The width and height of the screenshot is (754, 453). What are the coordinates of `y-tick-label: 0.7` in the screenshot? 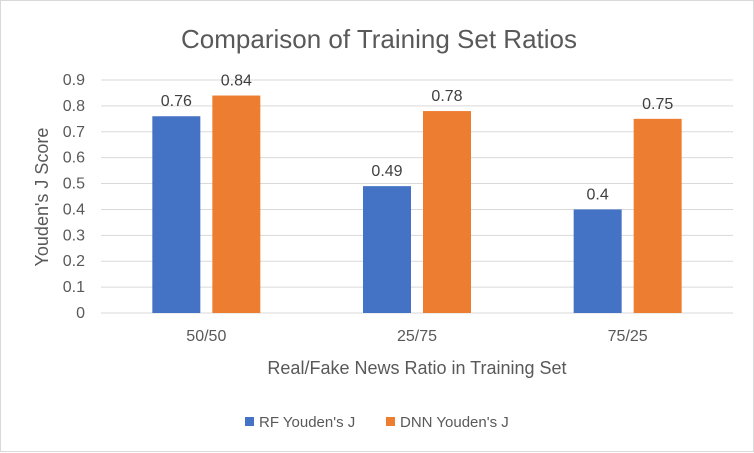 It's located at (74, 132).